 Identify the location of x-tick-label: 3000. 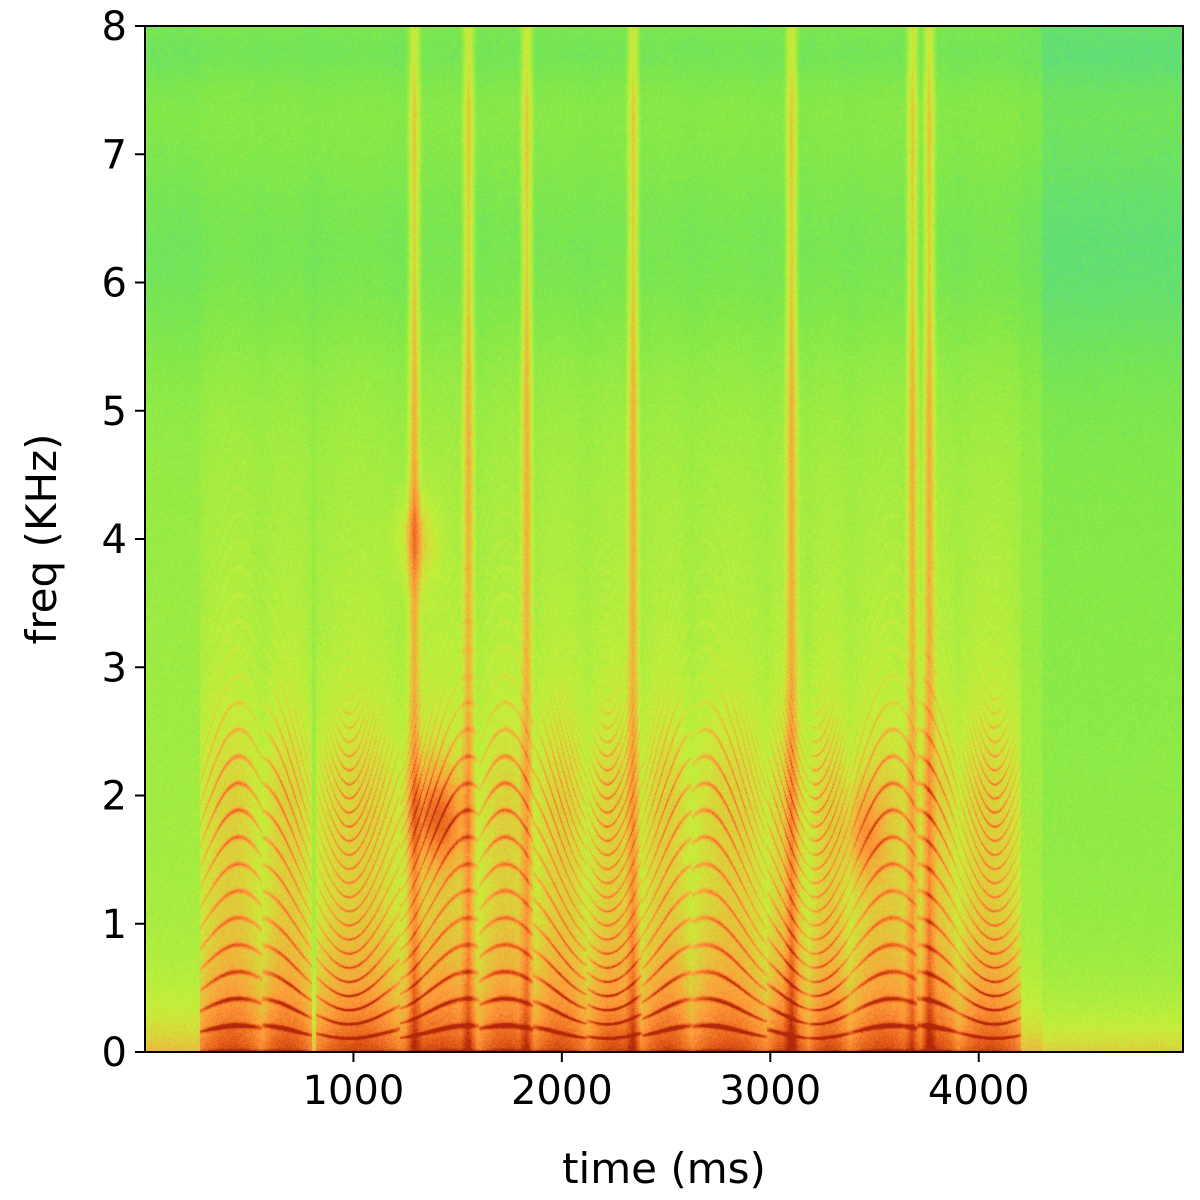
(770, 1091).